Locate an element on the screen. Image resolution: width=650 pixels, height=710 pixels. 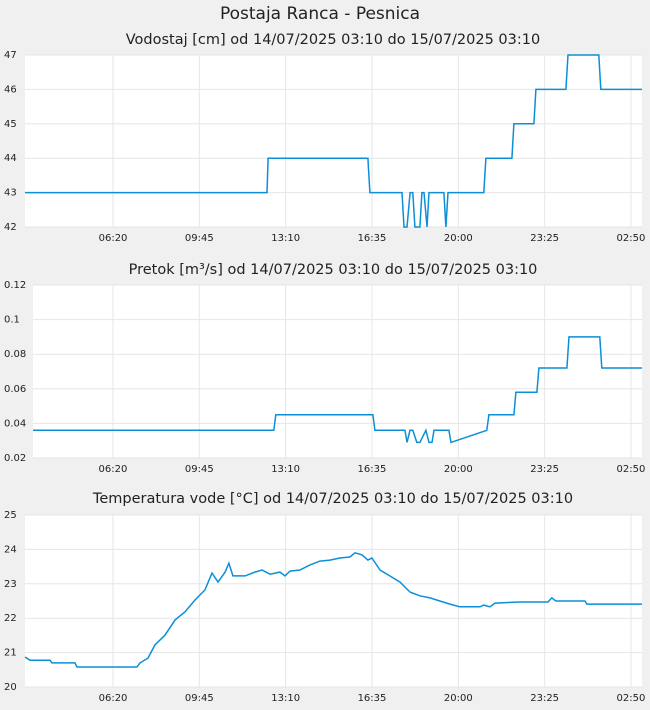
y-tick-label: 44 is located at coordinates (10, 158).